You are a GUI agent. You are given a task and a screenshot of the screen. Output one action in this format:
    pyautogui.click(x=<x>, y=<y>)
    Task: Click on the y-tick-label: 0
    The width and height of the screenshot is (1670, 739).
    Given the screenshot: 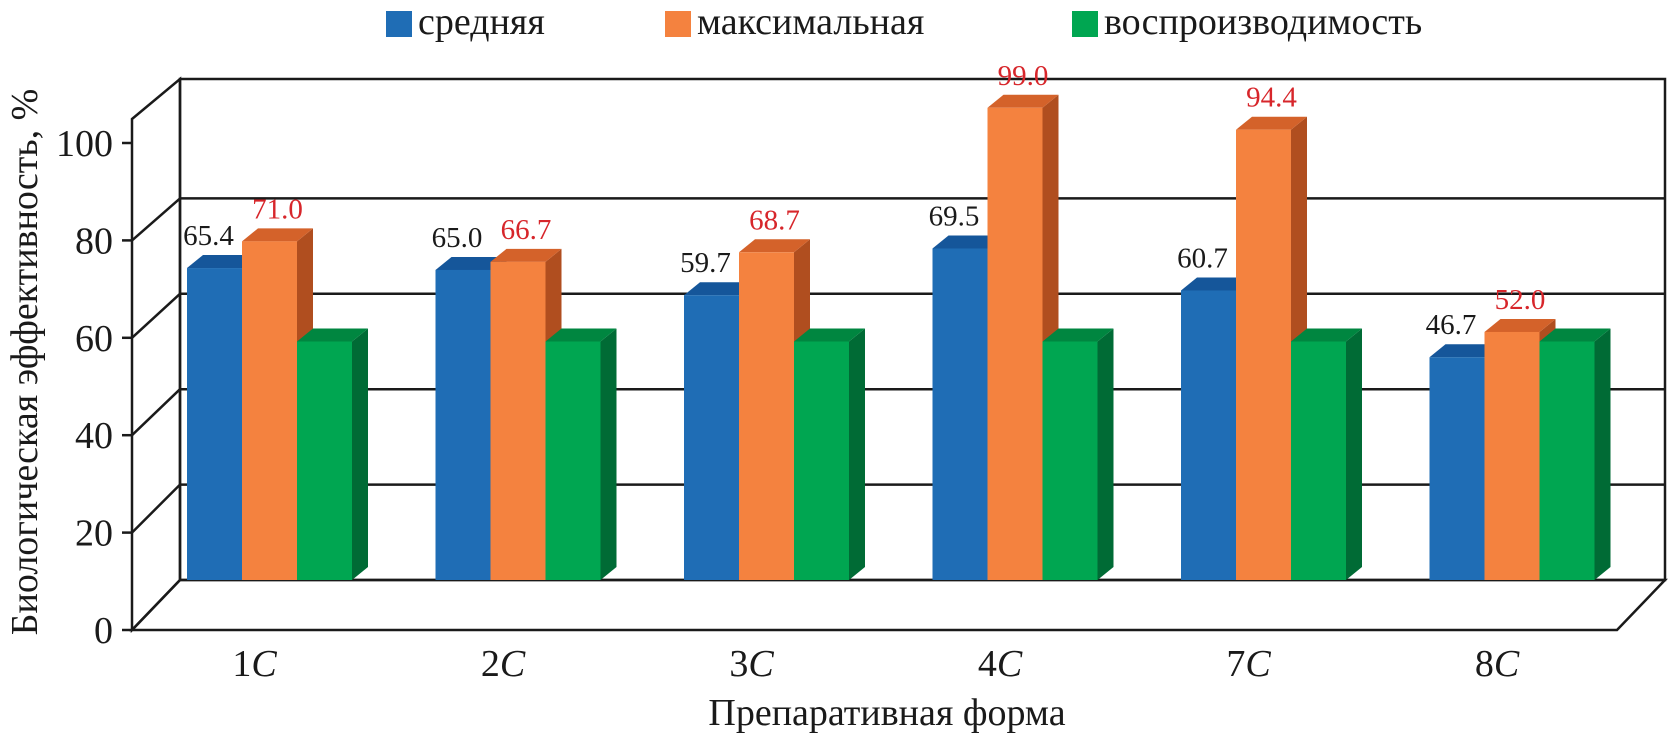 What is the action you would take?
    pyautogui.click(x=103, y=631)
    